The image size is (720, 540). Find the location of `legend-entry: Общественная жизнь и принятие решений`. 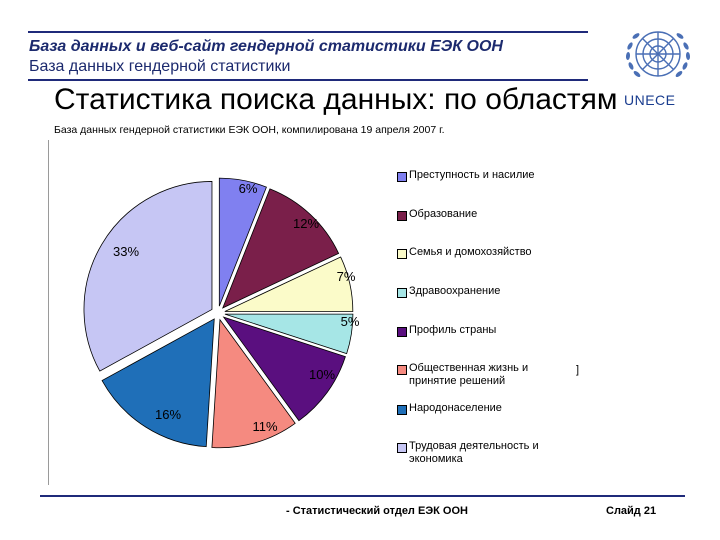

legend-entry: Общественная жизнь и принятие решений is located at coordinates (468, 375).